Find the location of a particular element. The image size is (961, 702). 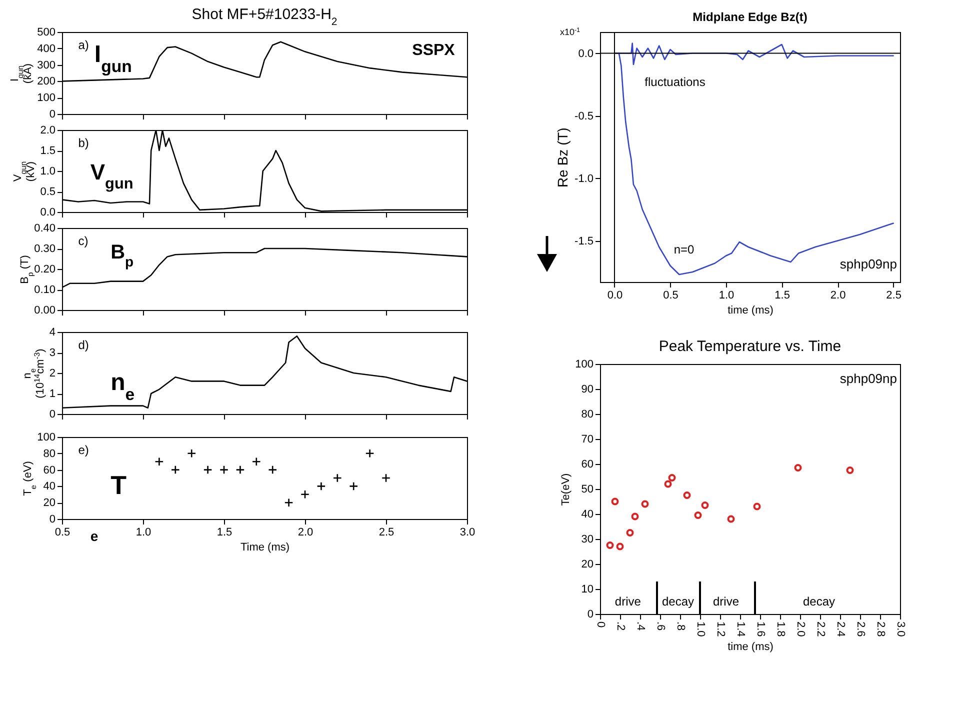

x-tick-label: .6 is located at coordinates (660, 626).